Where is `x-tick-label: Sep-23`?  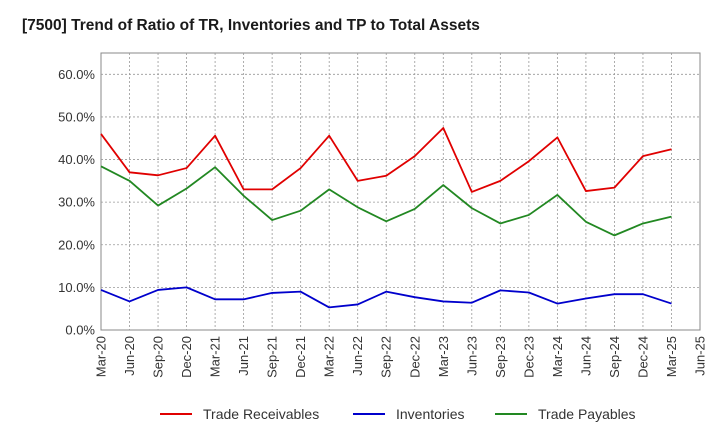 x-tick-label: Sep-23 is located at coordinates (500, 357).